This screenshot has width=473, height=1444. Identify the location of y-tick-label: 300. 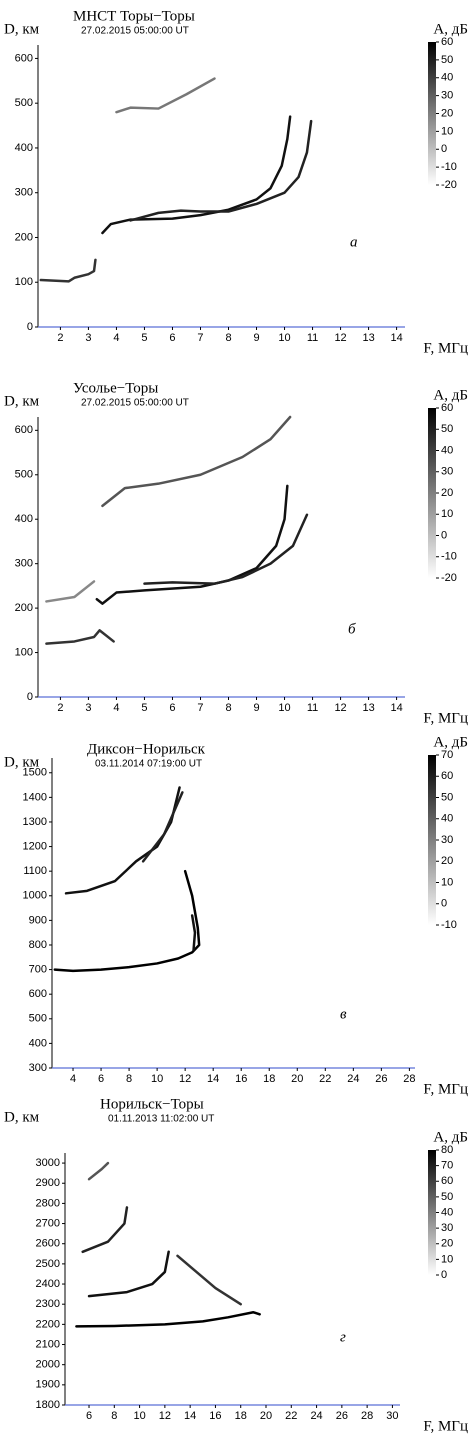
(24, 564).